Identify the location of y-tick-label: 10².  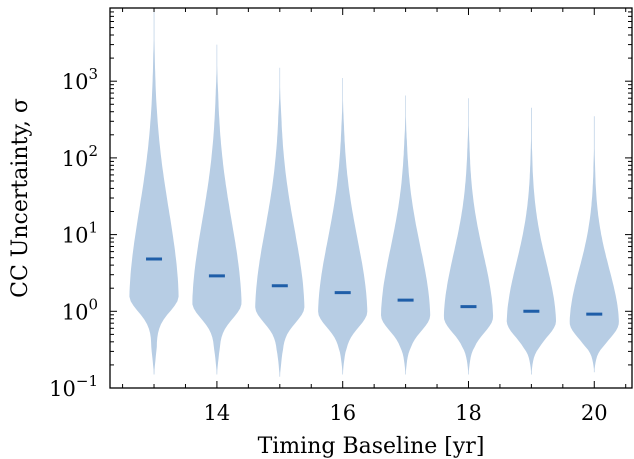
(80, 156).